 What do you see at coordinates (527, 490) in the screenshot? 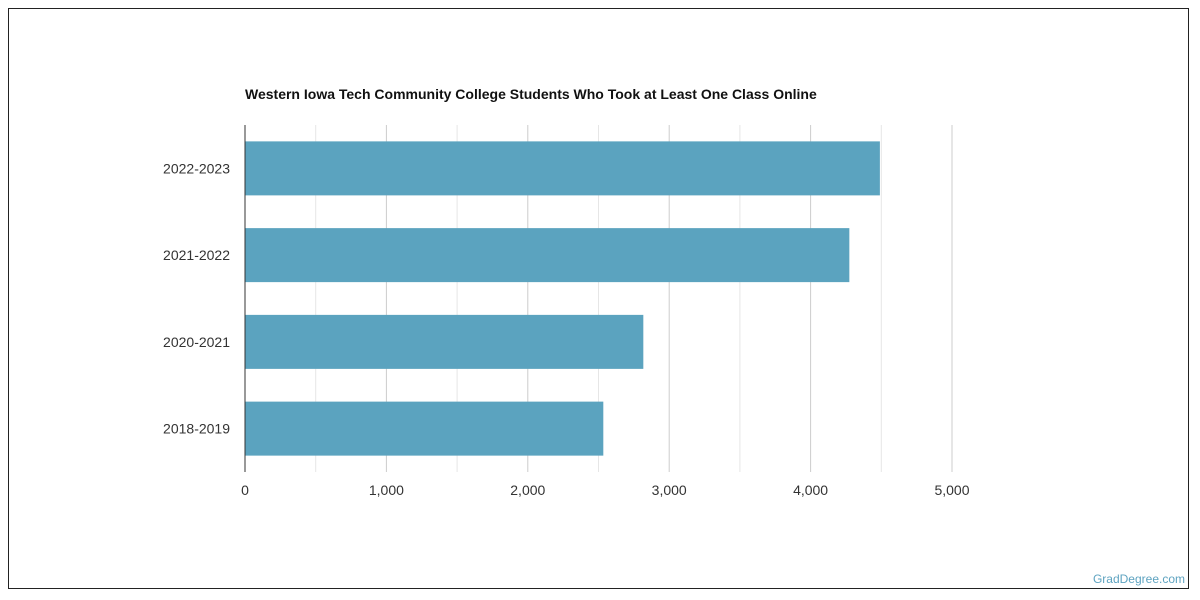
I see `x-tick-label: 2,000` at bounding box center [527, 490].